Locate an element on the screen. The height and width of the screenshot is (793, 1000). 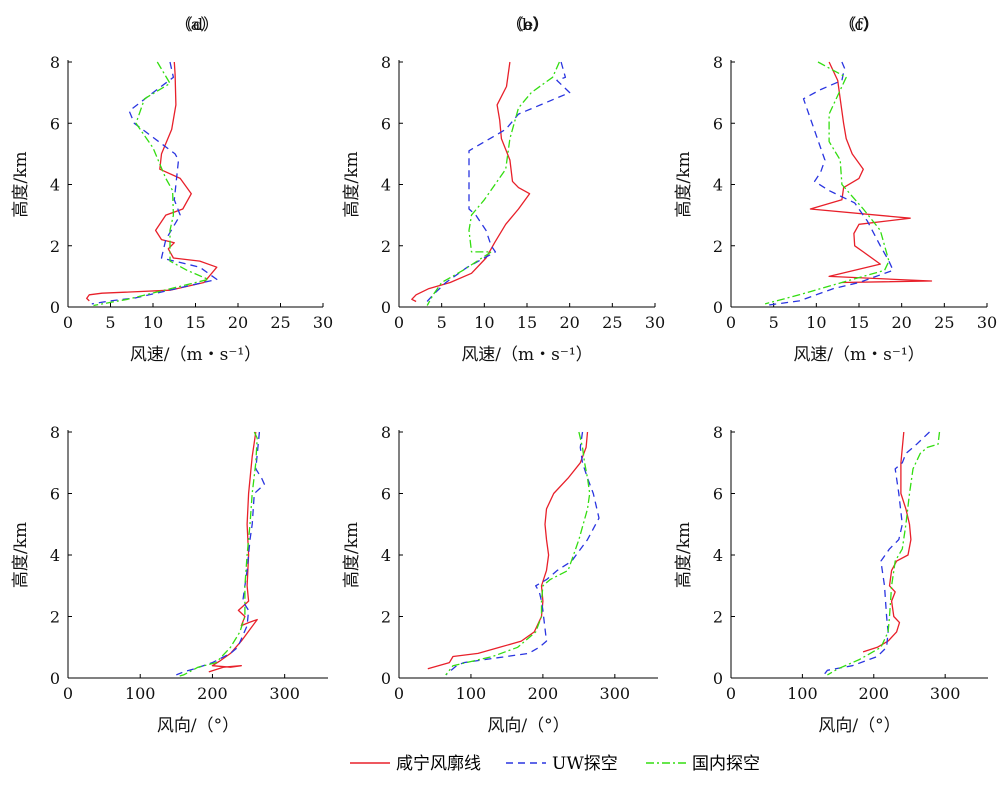
panel-title-b: （b） is located at coordinates (527, 24).